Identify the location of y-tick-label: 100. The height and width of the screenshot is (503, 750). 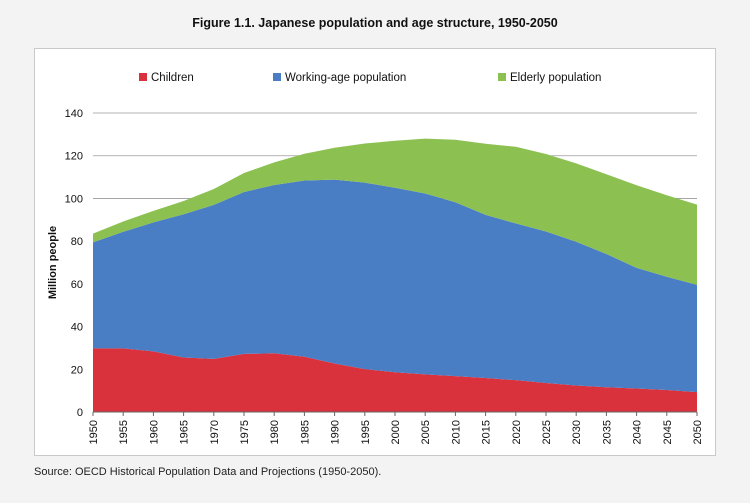
(74, 199).